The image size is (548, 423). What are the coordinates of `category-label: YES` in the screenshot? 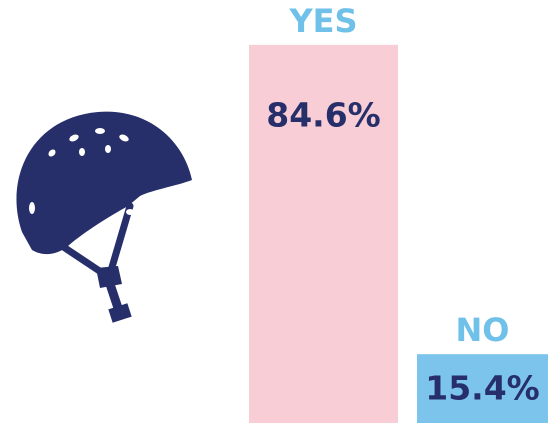 It's located at (322, 21).